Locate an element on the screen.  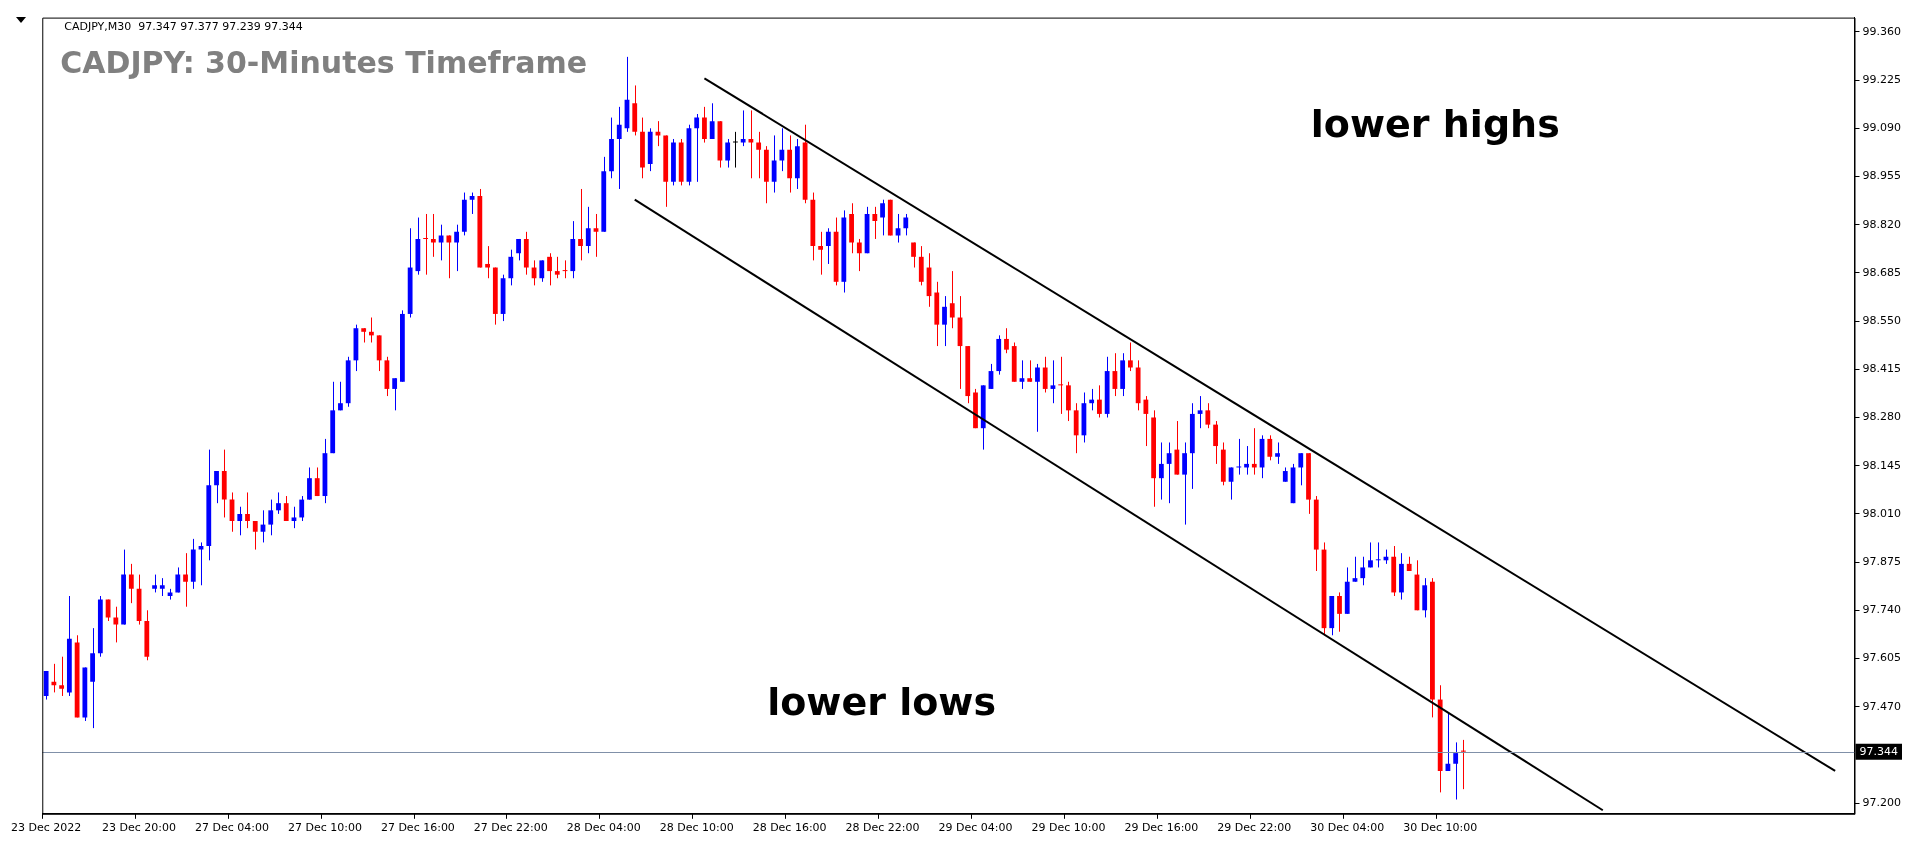
text: CADJPY: 30-Minutes Timeframe is located at coordinates (324, 63).